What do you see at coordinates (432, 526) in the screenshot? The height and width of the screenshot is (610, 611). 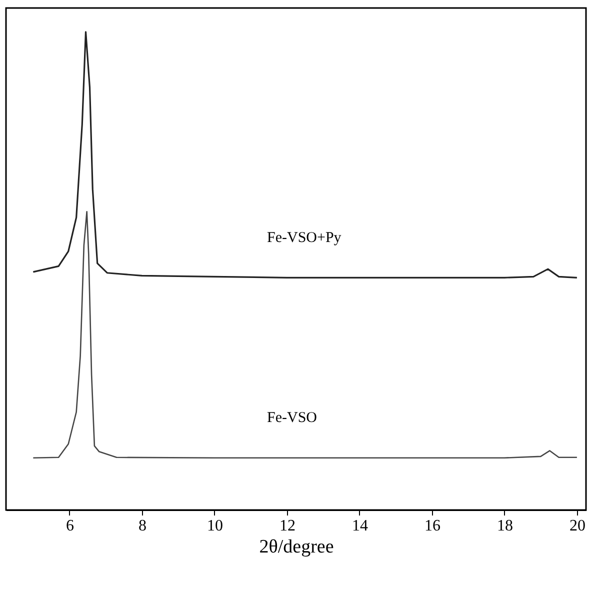 I see `x-tick-label: 16` at bounding box center [432, 526].